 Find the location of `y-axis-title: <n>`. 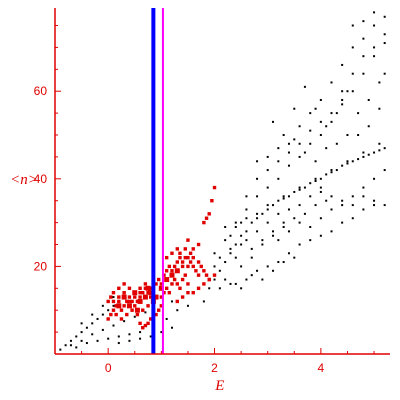

y-axis-title: <n> is located at coordinates (24, 180).